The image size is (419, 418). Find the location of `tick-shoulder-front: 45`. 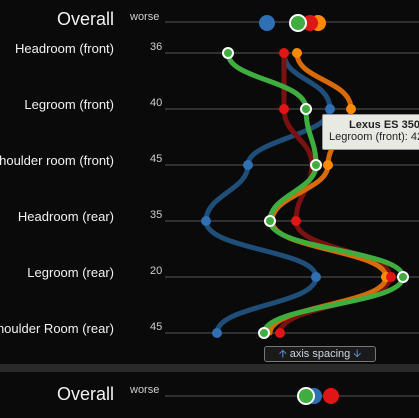

tick-shoulder-front: 45 is located at coordinates (156, 159).